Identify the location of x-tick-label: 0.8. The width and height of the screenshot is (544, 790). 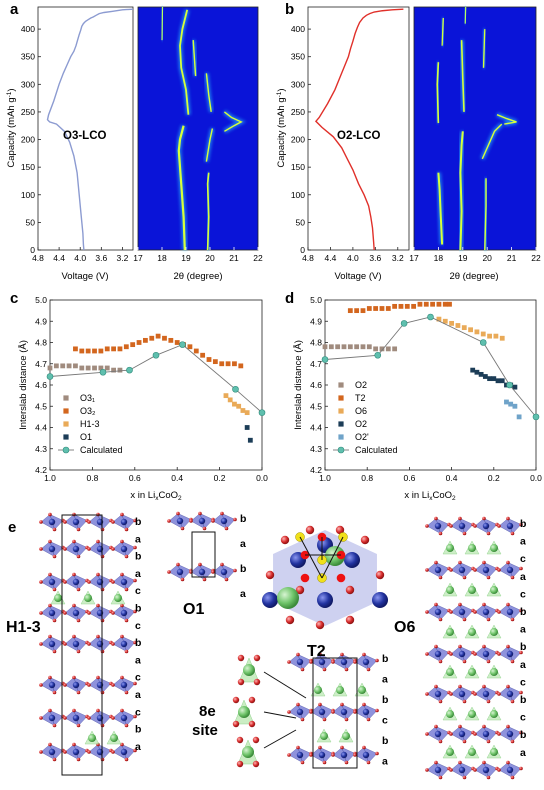
(367, 478).